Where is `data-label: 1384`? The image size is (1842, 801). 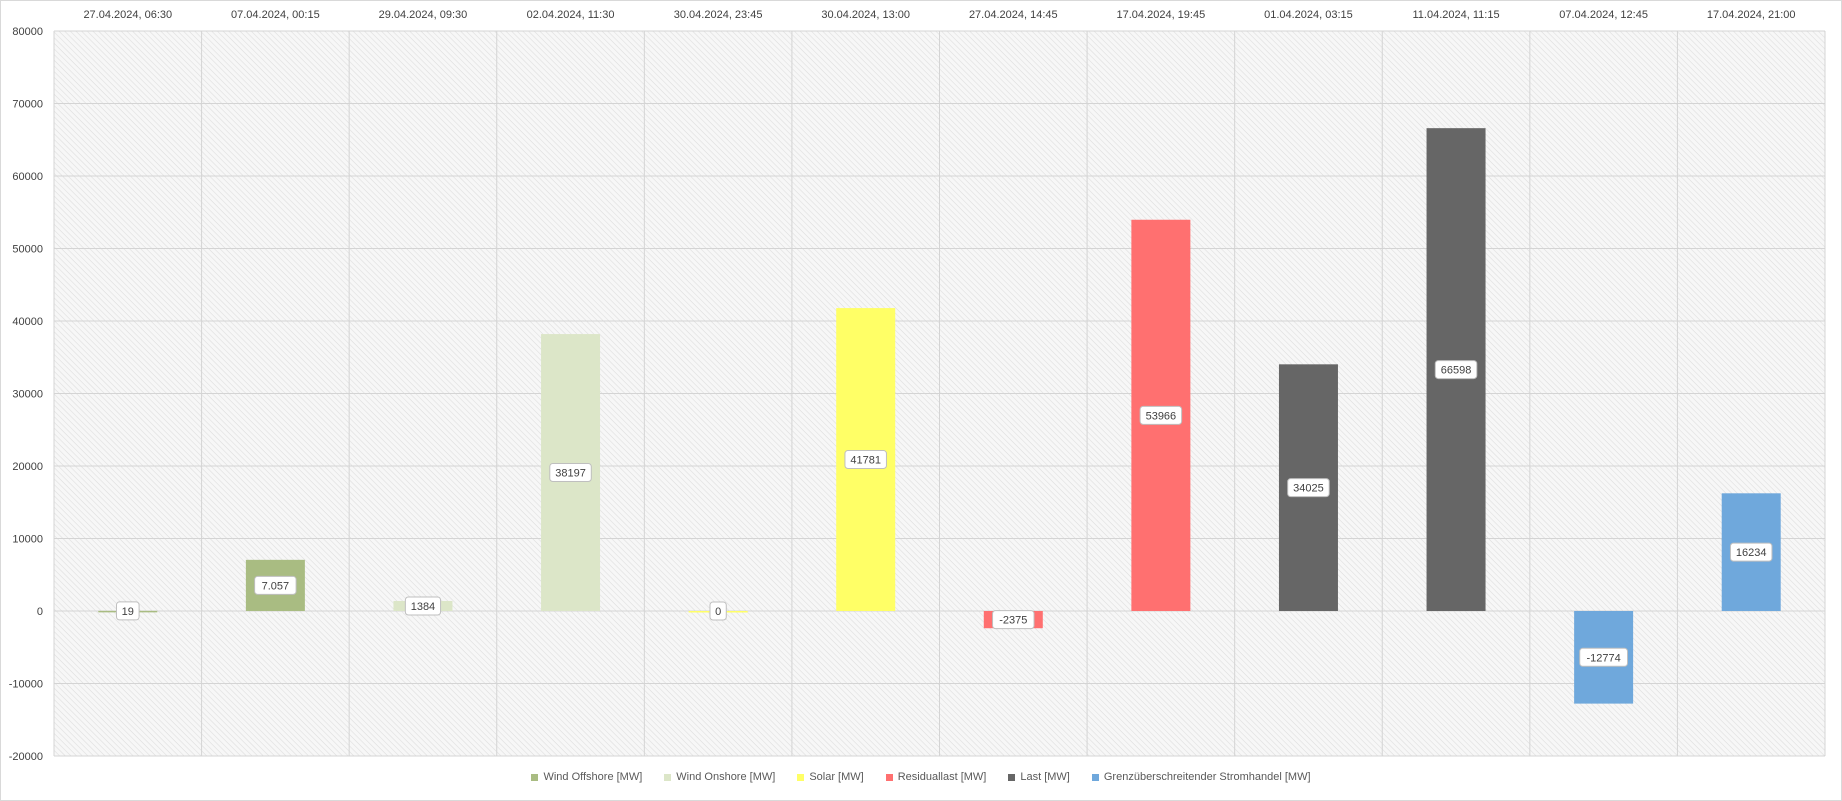
data-label: 1384 is located at coordinates (423, 607).